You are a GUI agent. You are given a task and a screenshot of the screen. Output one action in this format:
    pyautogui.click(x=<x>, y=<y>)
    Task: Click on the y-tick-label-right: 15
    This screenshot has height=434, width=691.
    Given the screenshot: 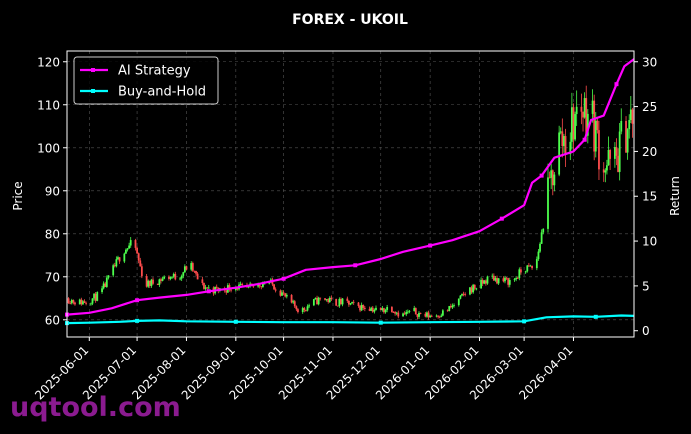 What is the action you would take?
    pyautogui.click(x=649, y=197)
    